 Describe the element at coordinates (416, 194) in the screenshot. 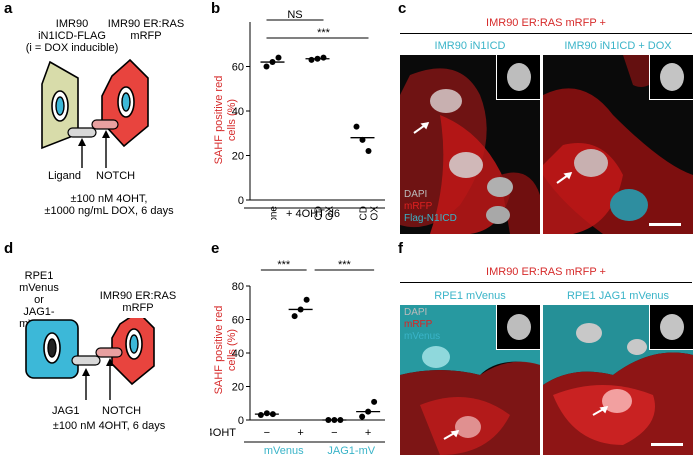

I see `legend-dapi: DAPI` at that location.